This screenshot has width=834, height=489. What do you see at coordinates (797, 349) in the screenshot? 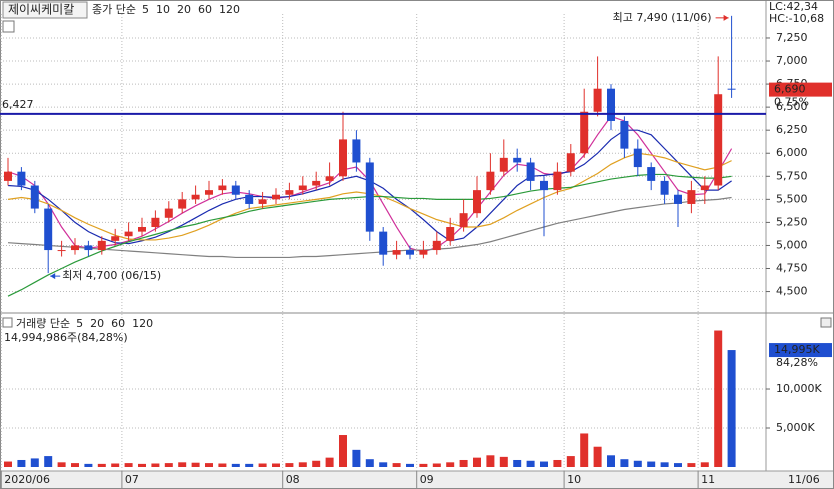
I see `volume-tag-label: 14,995K` at bounding box center [797, 349].